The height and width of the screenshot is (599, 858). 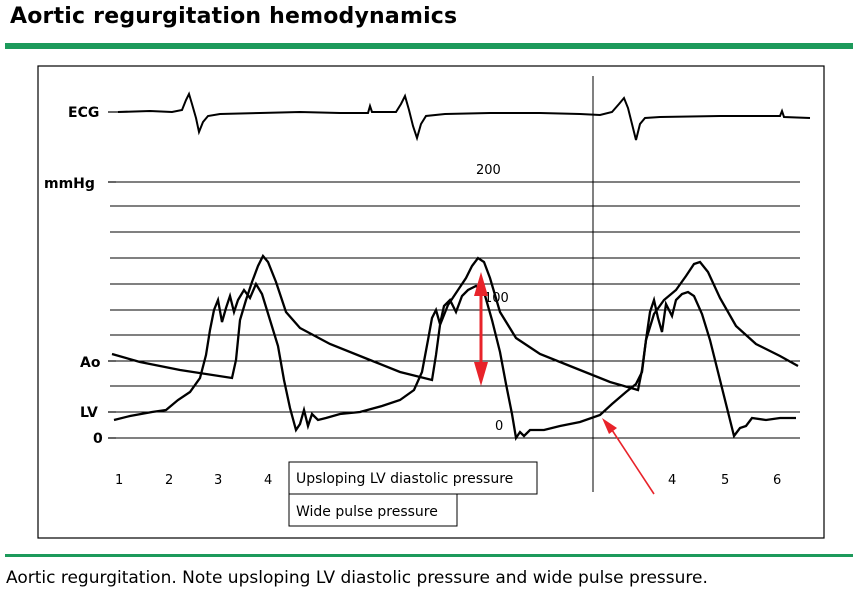 I want to click on ecg-label: ECG, so click(x=83, y=113).